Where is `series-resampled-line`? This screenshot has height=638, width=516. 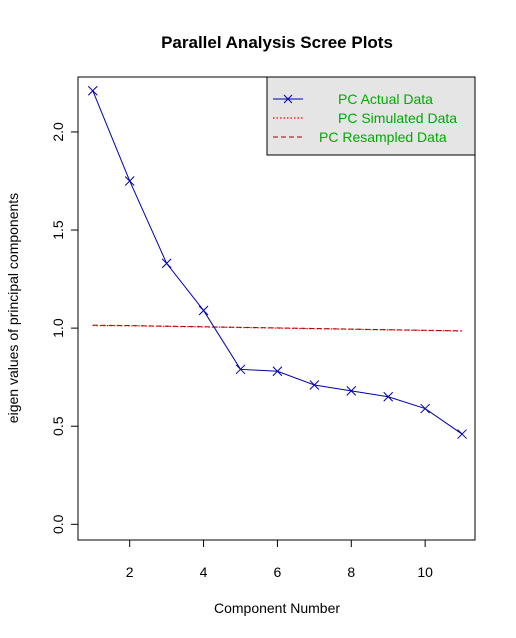
series-resampled-line is located at coordinates (277, 328).